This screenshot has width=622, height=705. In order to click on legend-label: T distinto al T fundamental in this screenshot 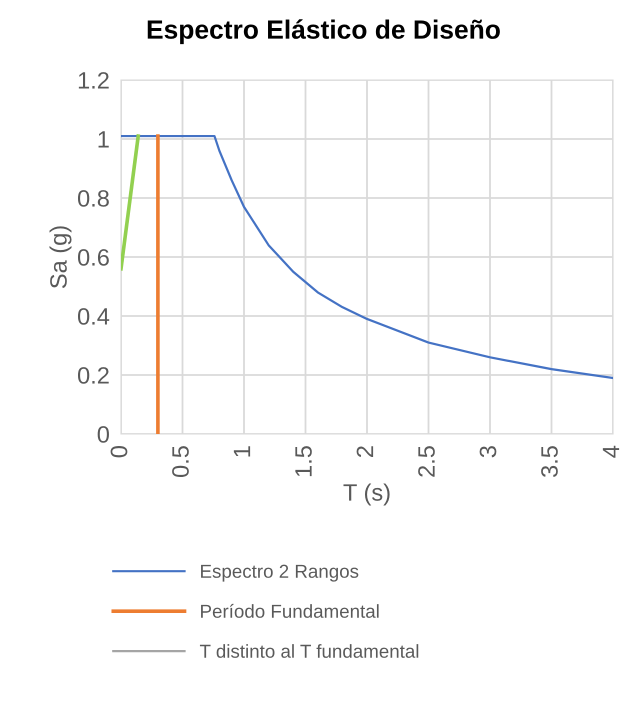, I will do `click(309, 651)`.